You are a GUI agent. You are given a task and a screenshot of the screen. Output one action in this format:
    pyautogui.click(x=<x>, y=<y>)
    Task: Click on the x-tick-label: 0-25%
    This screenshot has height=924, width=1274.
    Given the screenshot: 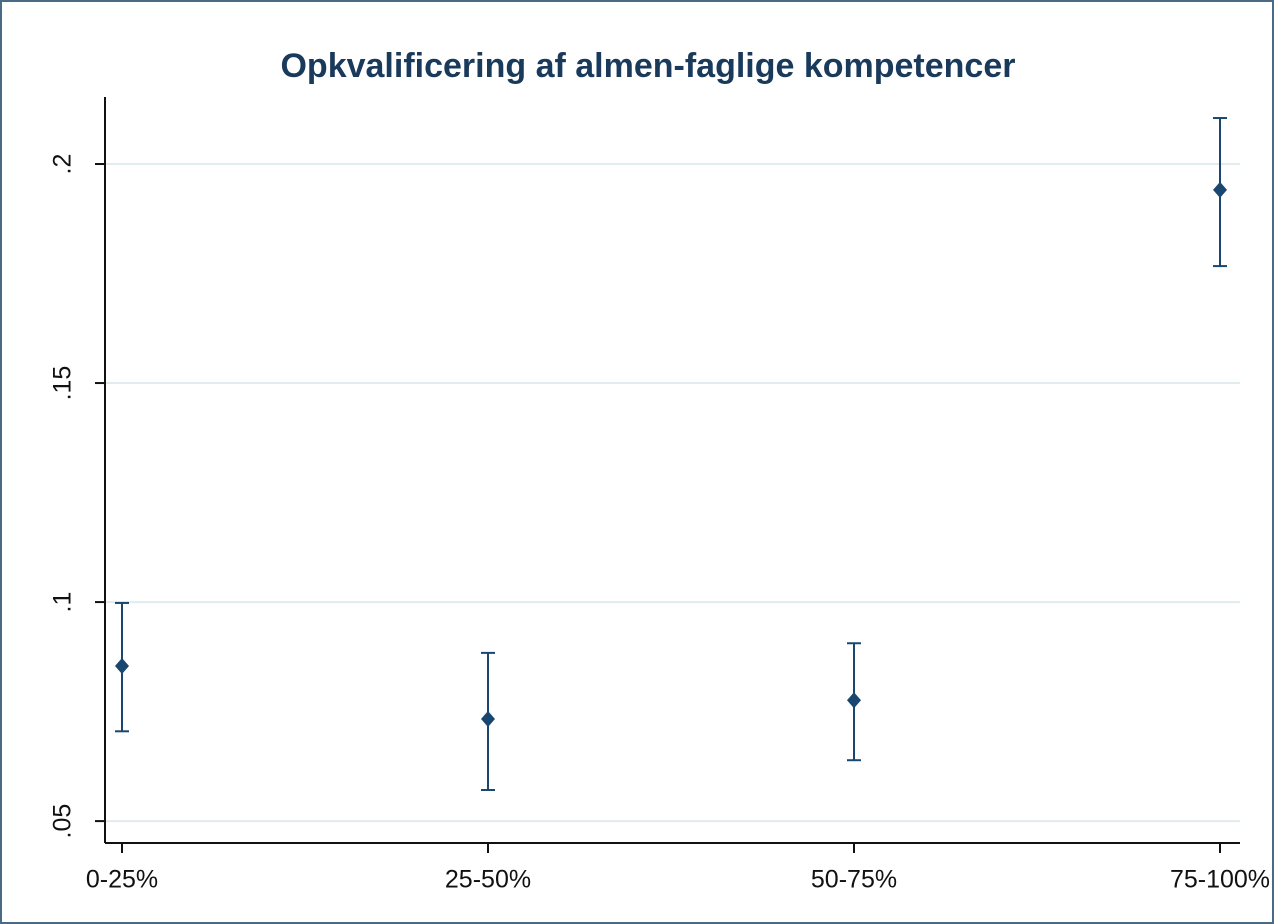 What is the action you would take?
    pyautogui.click(x=122, y=880)
    